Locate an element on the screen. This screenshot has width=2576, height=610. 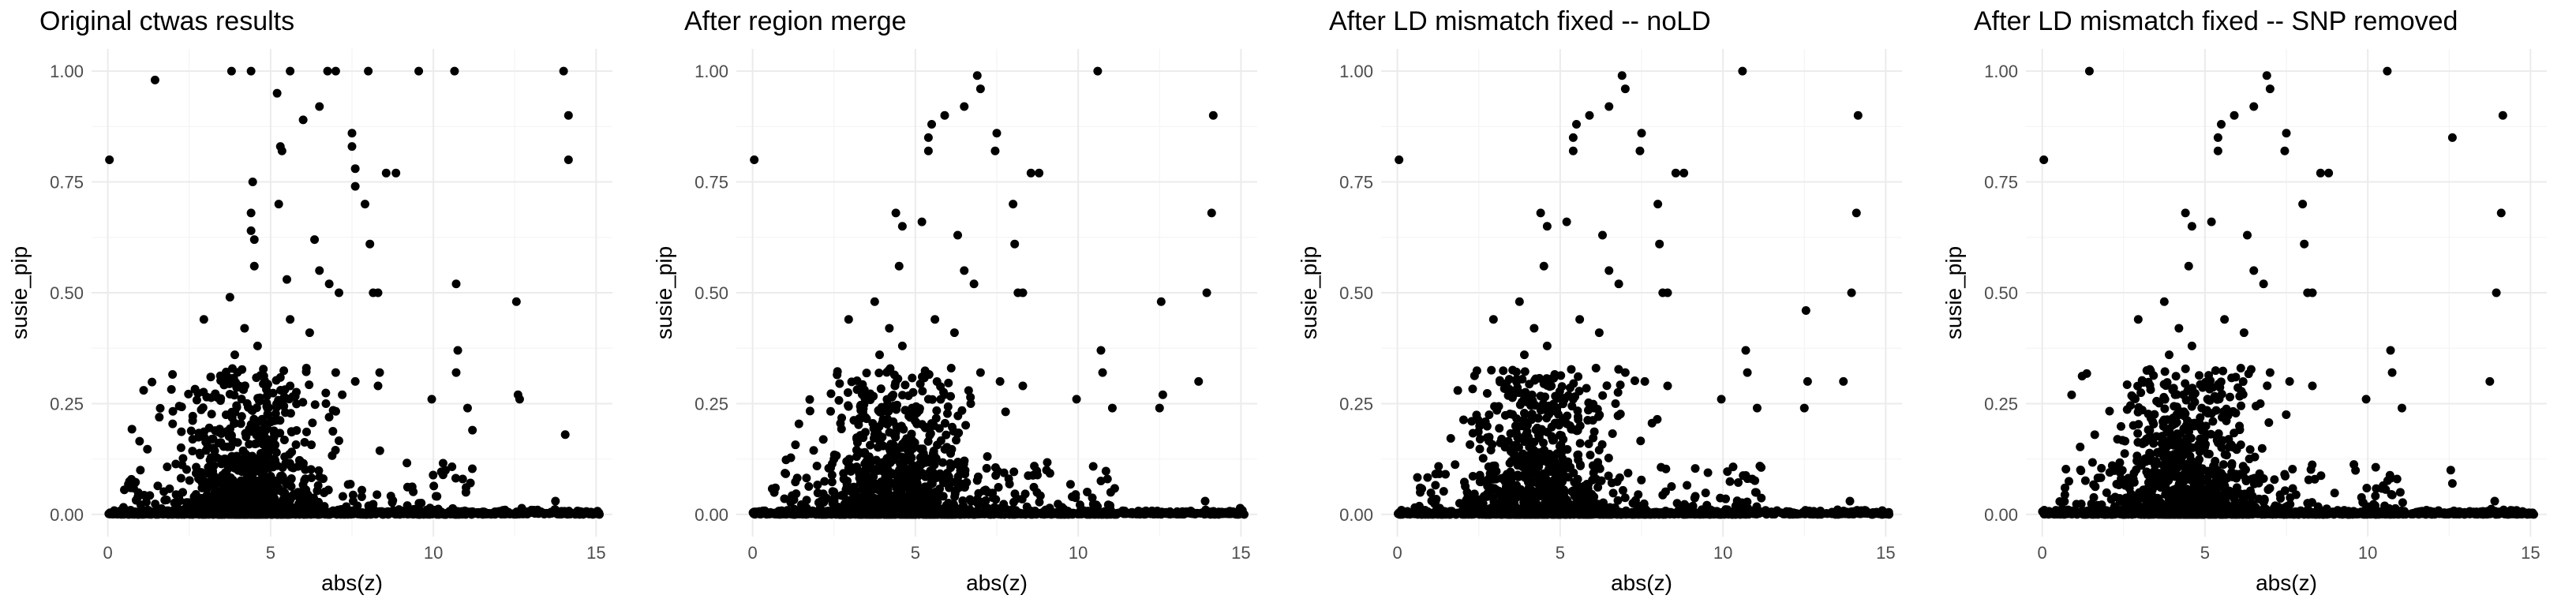
panel-title: Original ctwas results is located at coordinates (166, 21).